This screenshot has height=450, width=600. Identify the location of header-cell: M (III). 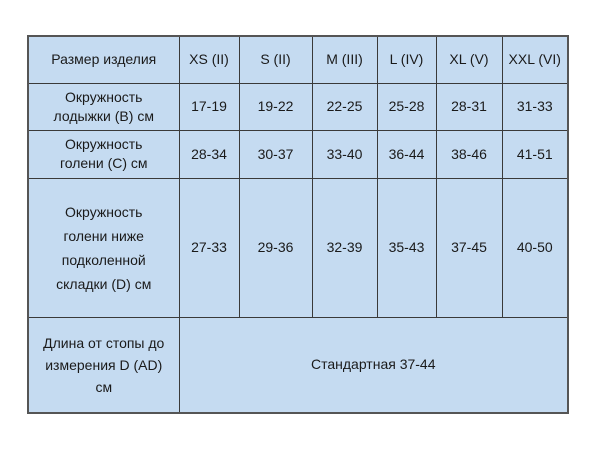
(344, 59).